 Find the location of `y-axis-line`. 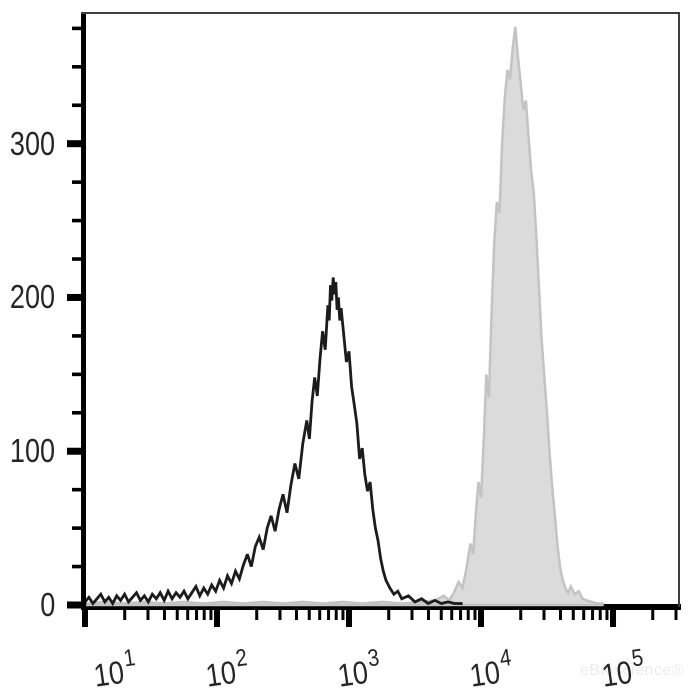

y-axis-line is located at coordinates (83, 311).